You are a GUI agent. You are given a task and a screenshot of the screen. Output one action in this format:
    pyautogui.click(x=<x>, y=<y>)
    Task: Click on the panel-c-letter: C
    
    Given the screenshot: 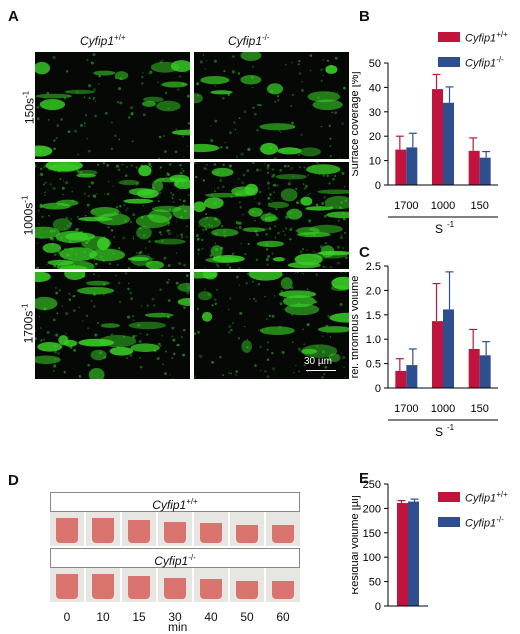 What is the action you would take?
    pyautogui.click(x=364, y=252)
    